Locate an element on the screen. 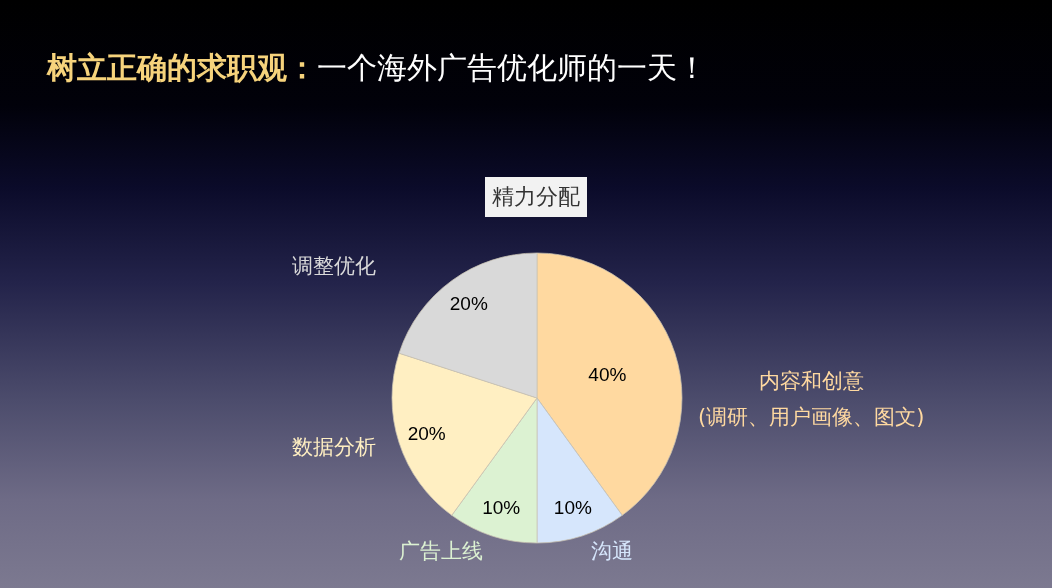 This screenshot has width=1052, height=588. slice-label: 调整优化 is located at coordinates (334, 265).